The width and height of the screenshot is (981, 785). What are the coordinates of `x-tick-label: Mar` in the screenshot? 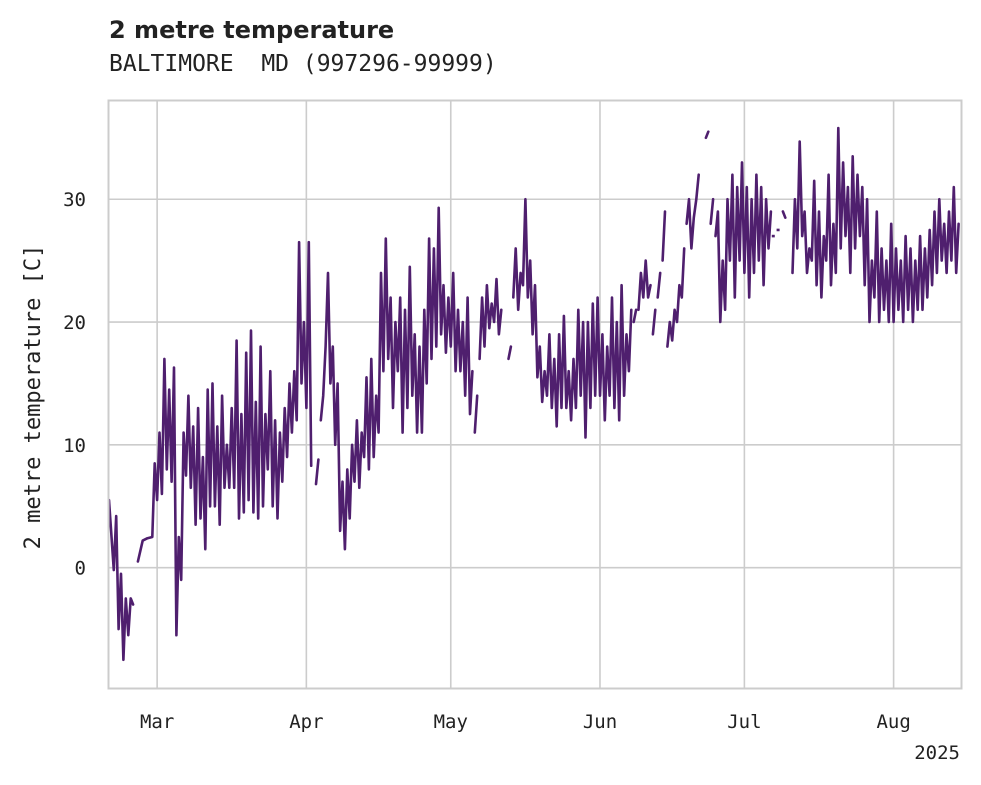 It's located at (157, 722).